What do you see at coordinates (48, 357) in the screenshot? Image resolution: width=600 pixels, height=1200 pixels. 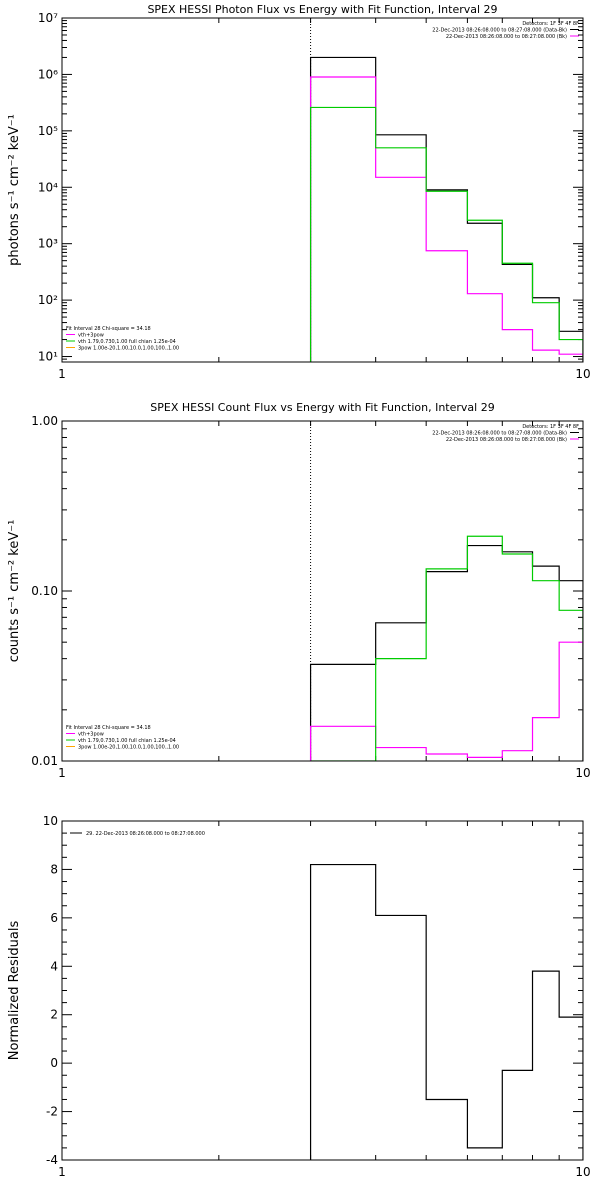 I see `y-tick-label: 10¹` at bounding box center [48, 357].